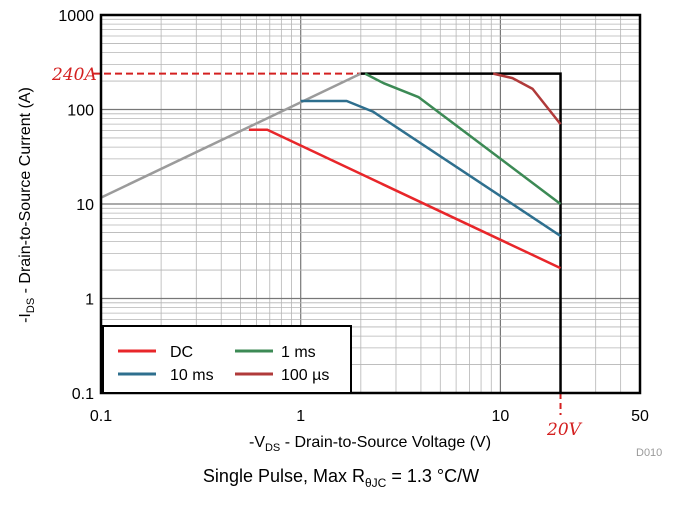 Image resolution: width=679 pixels, height=505 pixels. I want to click on y-tick-labels: 0.1 1 10 100 1000, so click(76, 205).